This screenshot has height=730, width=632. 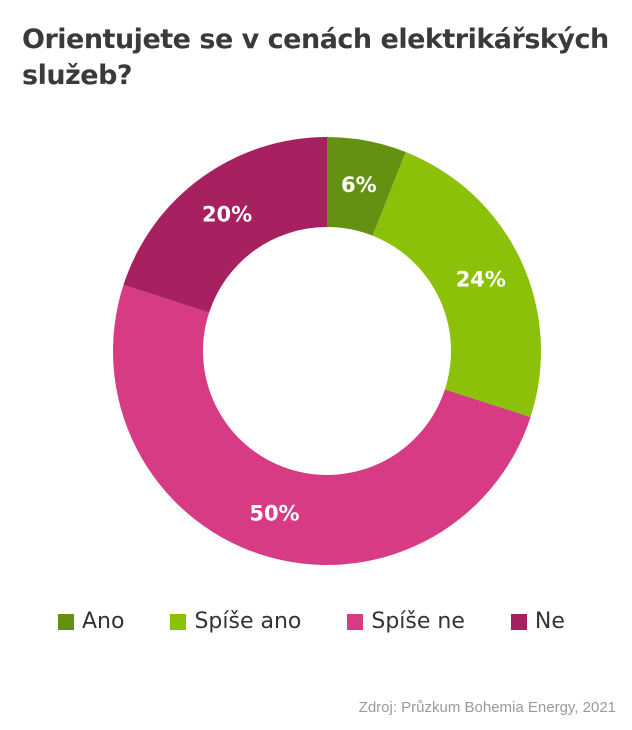 What do you see at coordinates (227, 214) in the screenshot?
I see `data-label: 20%` at bounding box center [227, 214].